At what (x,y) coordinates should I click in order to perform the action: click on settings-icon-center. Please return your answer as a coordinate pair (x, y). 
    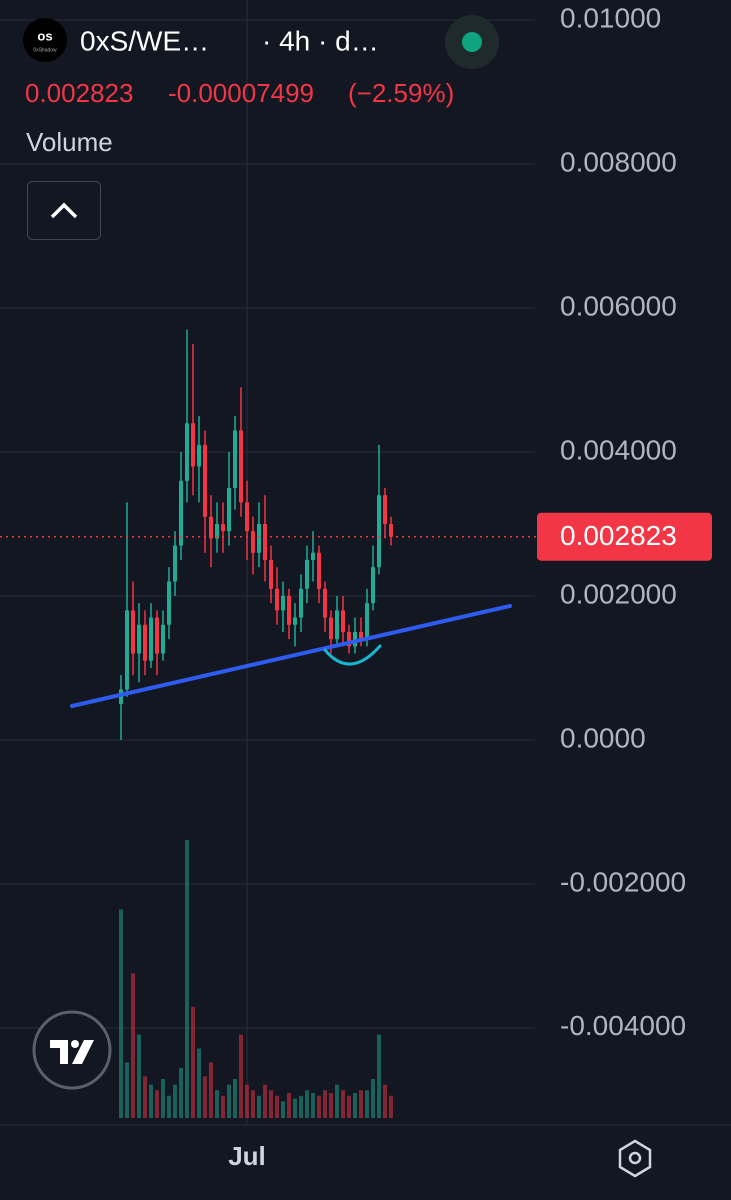
    Looking at the image, I should click on (635, 1158).